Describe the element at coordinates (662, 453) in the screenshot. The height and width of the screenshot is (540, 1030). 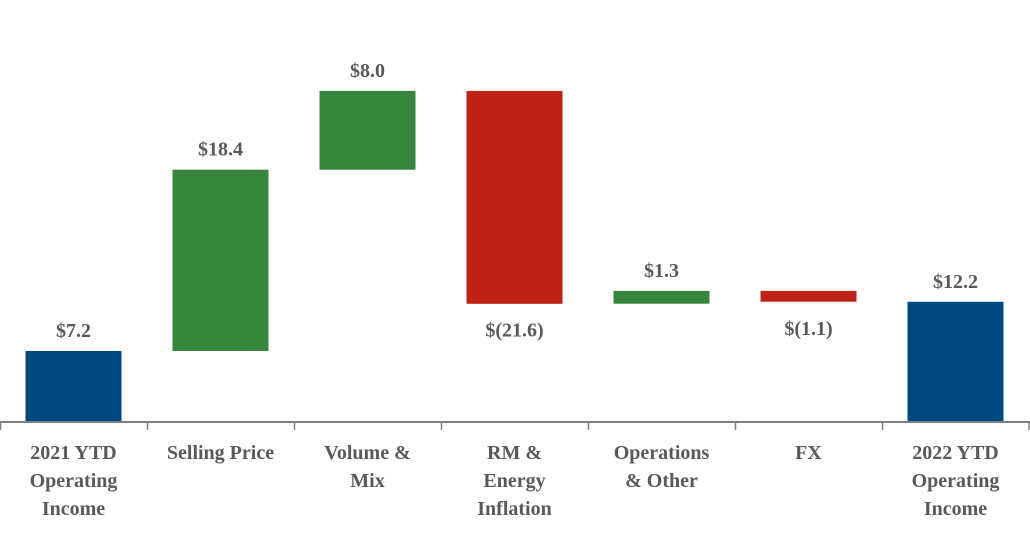
I see `category-label-4-line-0: Operations` at that location.